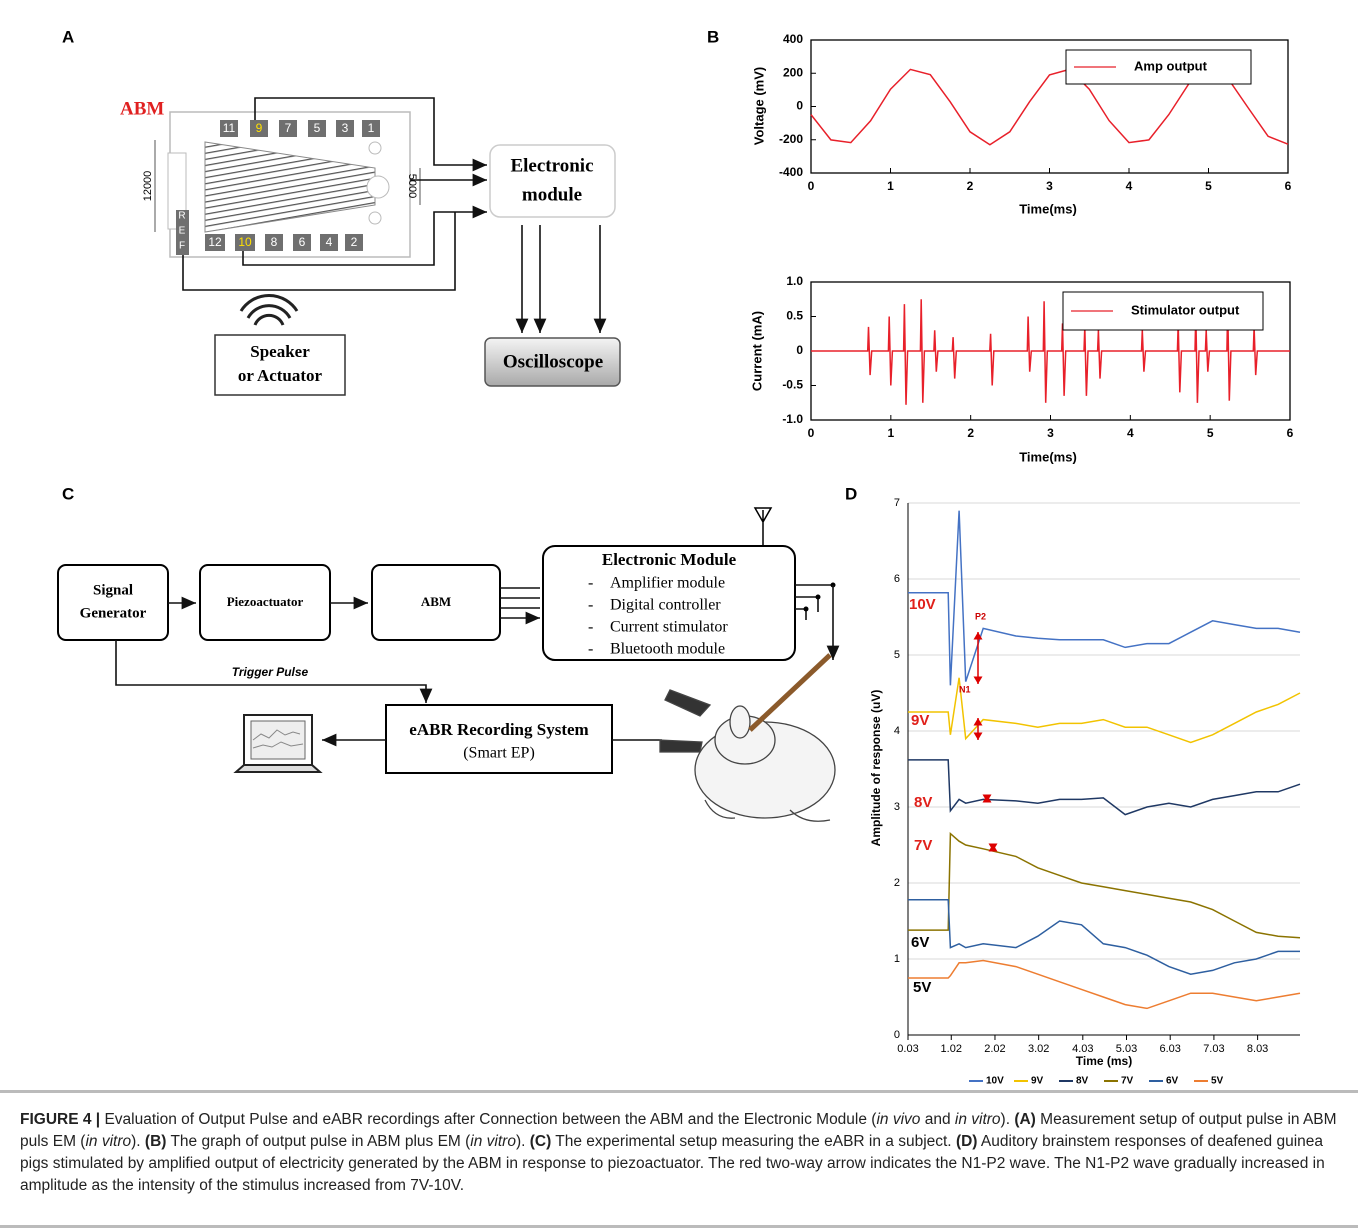  What do you see at coordinates (1127, 1081) in the screenshot?
I see `legend-label: 7V` at bounding box center [1127, 1081].